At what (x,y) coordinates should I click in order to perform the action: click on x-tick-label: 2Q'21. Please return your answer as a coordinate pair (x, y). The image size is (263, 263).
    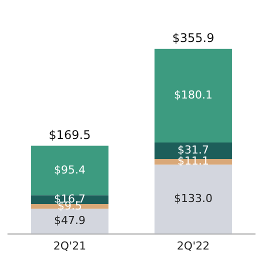
    Looking at the image, I should click on (69, 245).